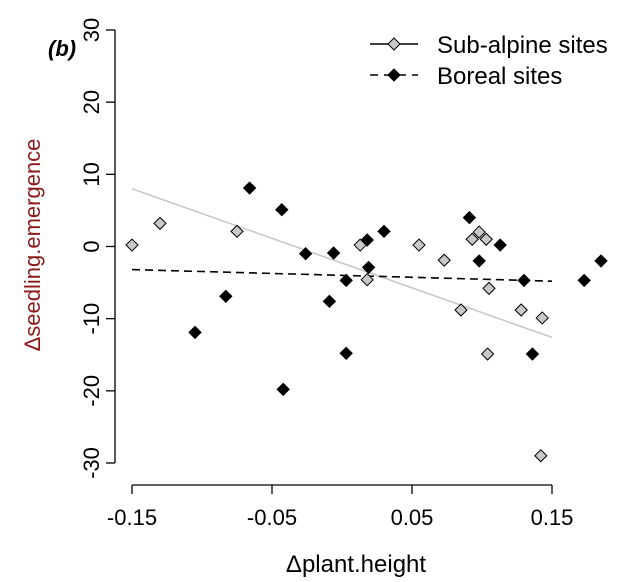  What do you see at coordinates (62, 48) in the screenshot?
I see `panel-label: (b)` at bounding box center [62, 48].